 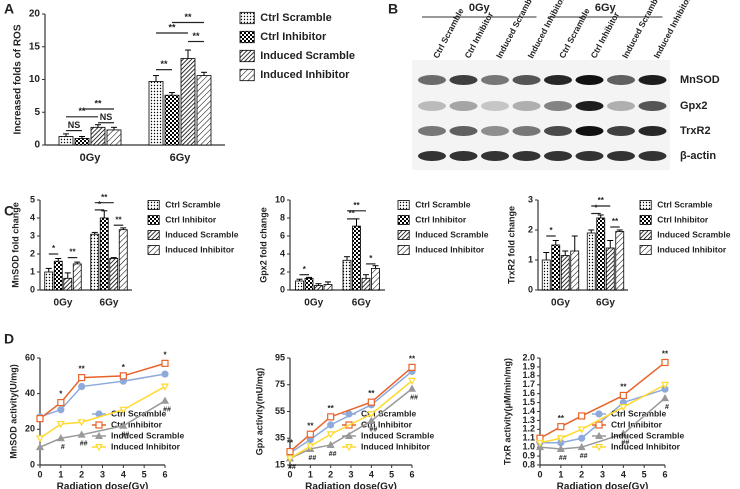 What do you see at coordinates (694, 106) in the screenshot?
I see `blot-row-label: Gpx2` at bounding box center [694, 106].